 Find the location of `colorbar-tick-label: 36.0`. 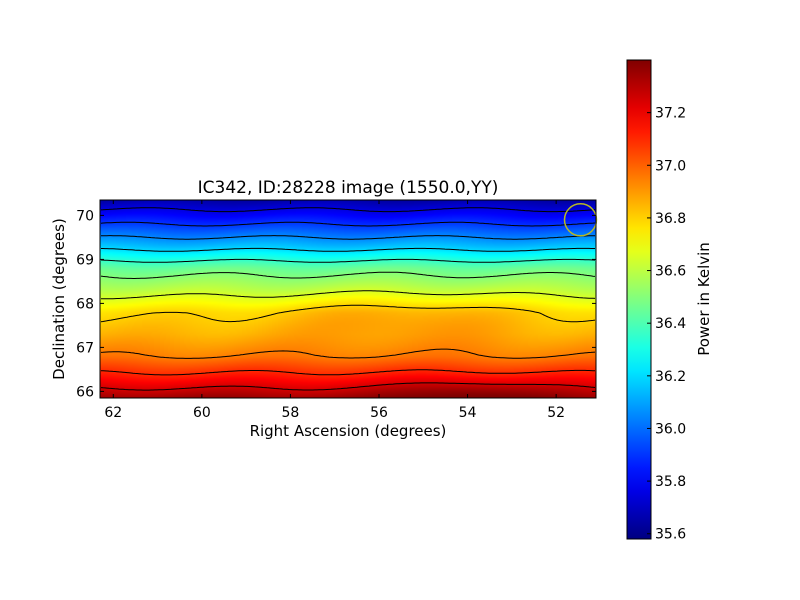

colorbar-tick-label: 36.0 is located at coordinates (670, 429).